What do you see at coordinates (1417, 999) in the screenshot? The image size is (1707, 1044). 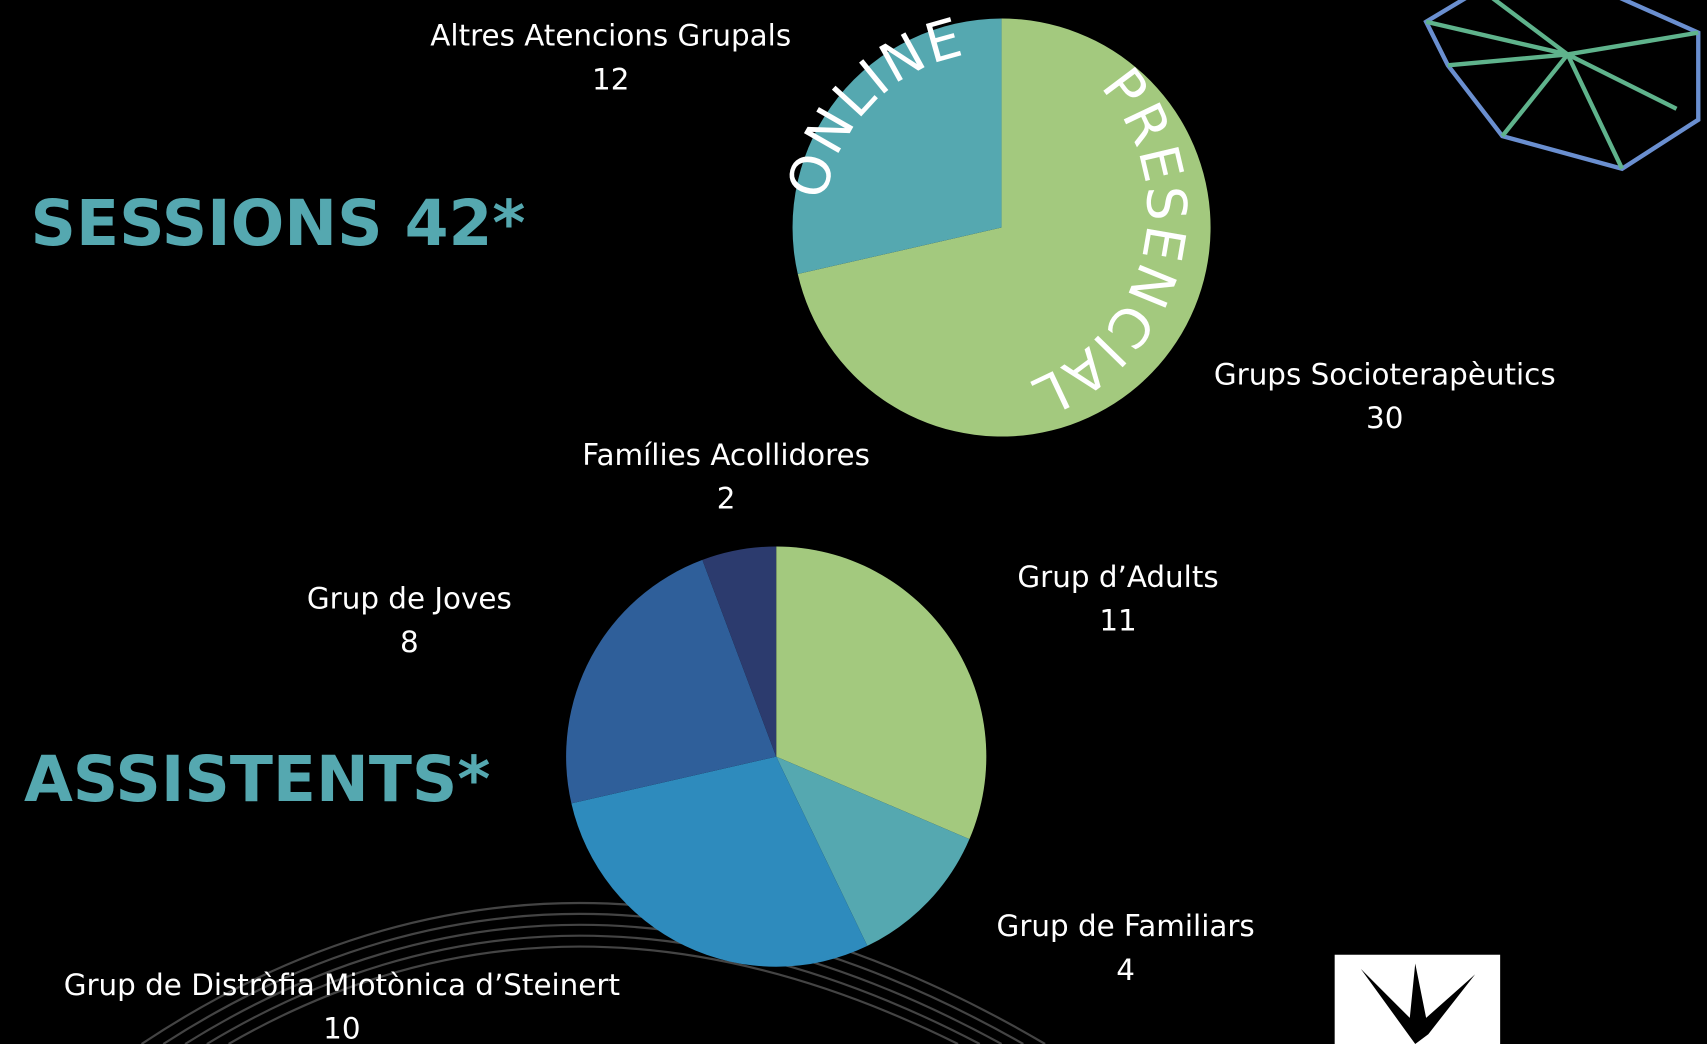 I see `decoration-logo` at bounding box center [1417, 999].